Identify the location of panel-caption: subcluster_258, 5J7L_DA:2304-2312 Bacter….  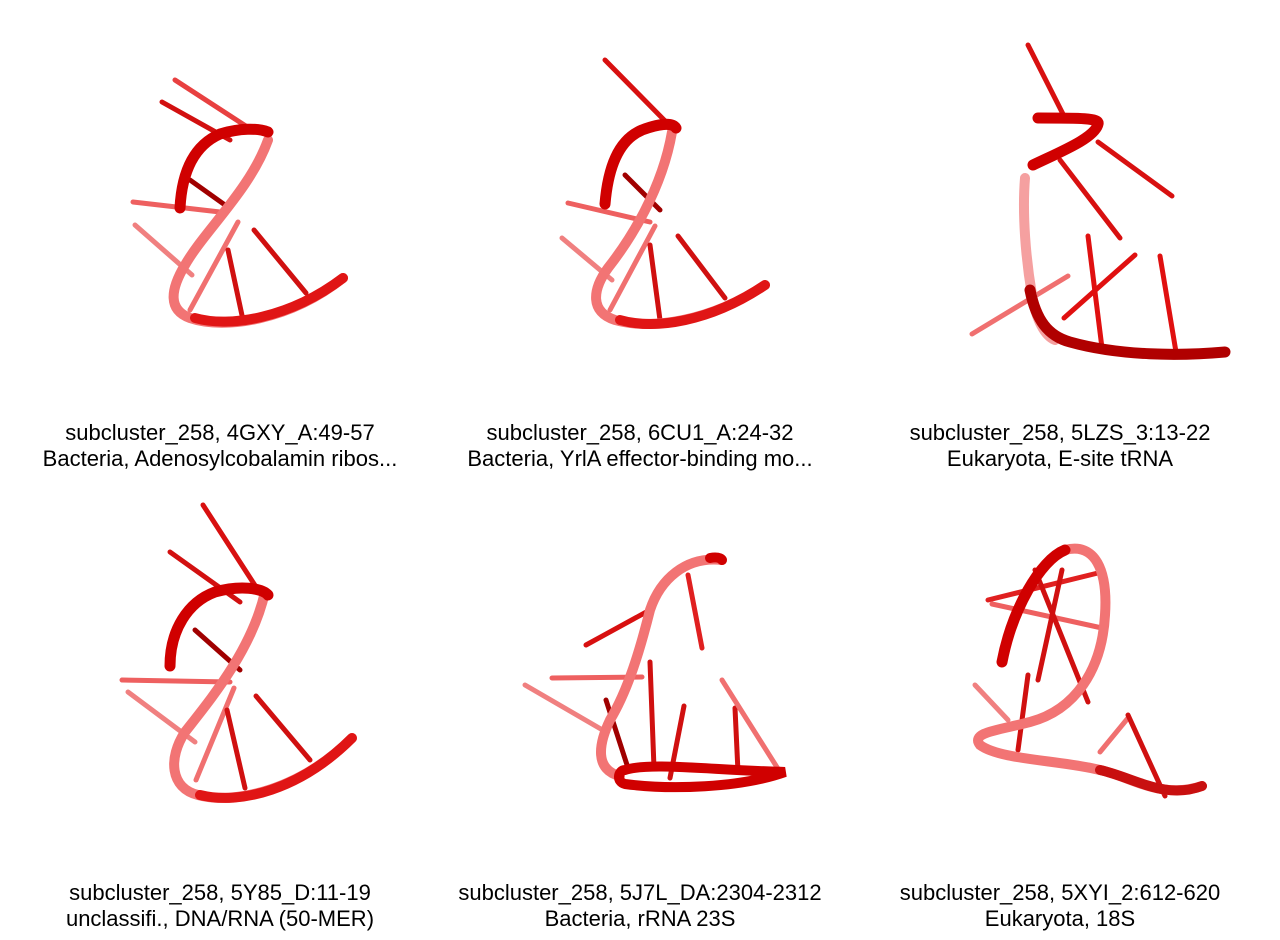
(640, 906).